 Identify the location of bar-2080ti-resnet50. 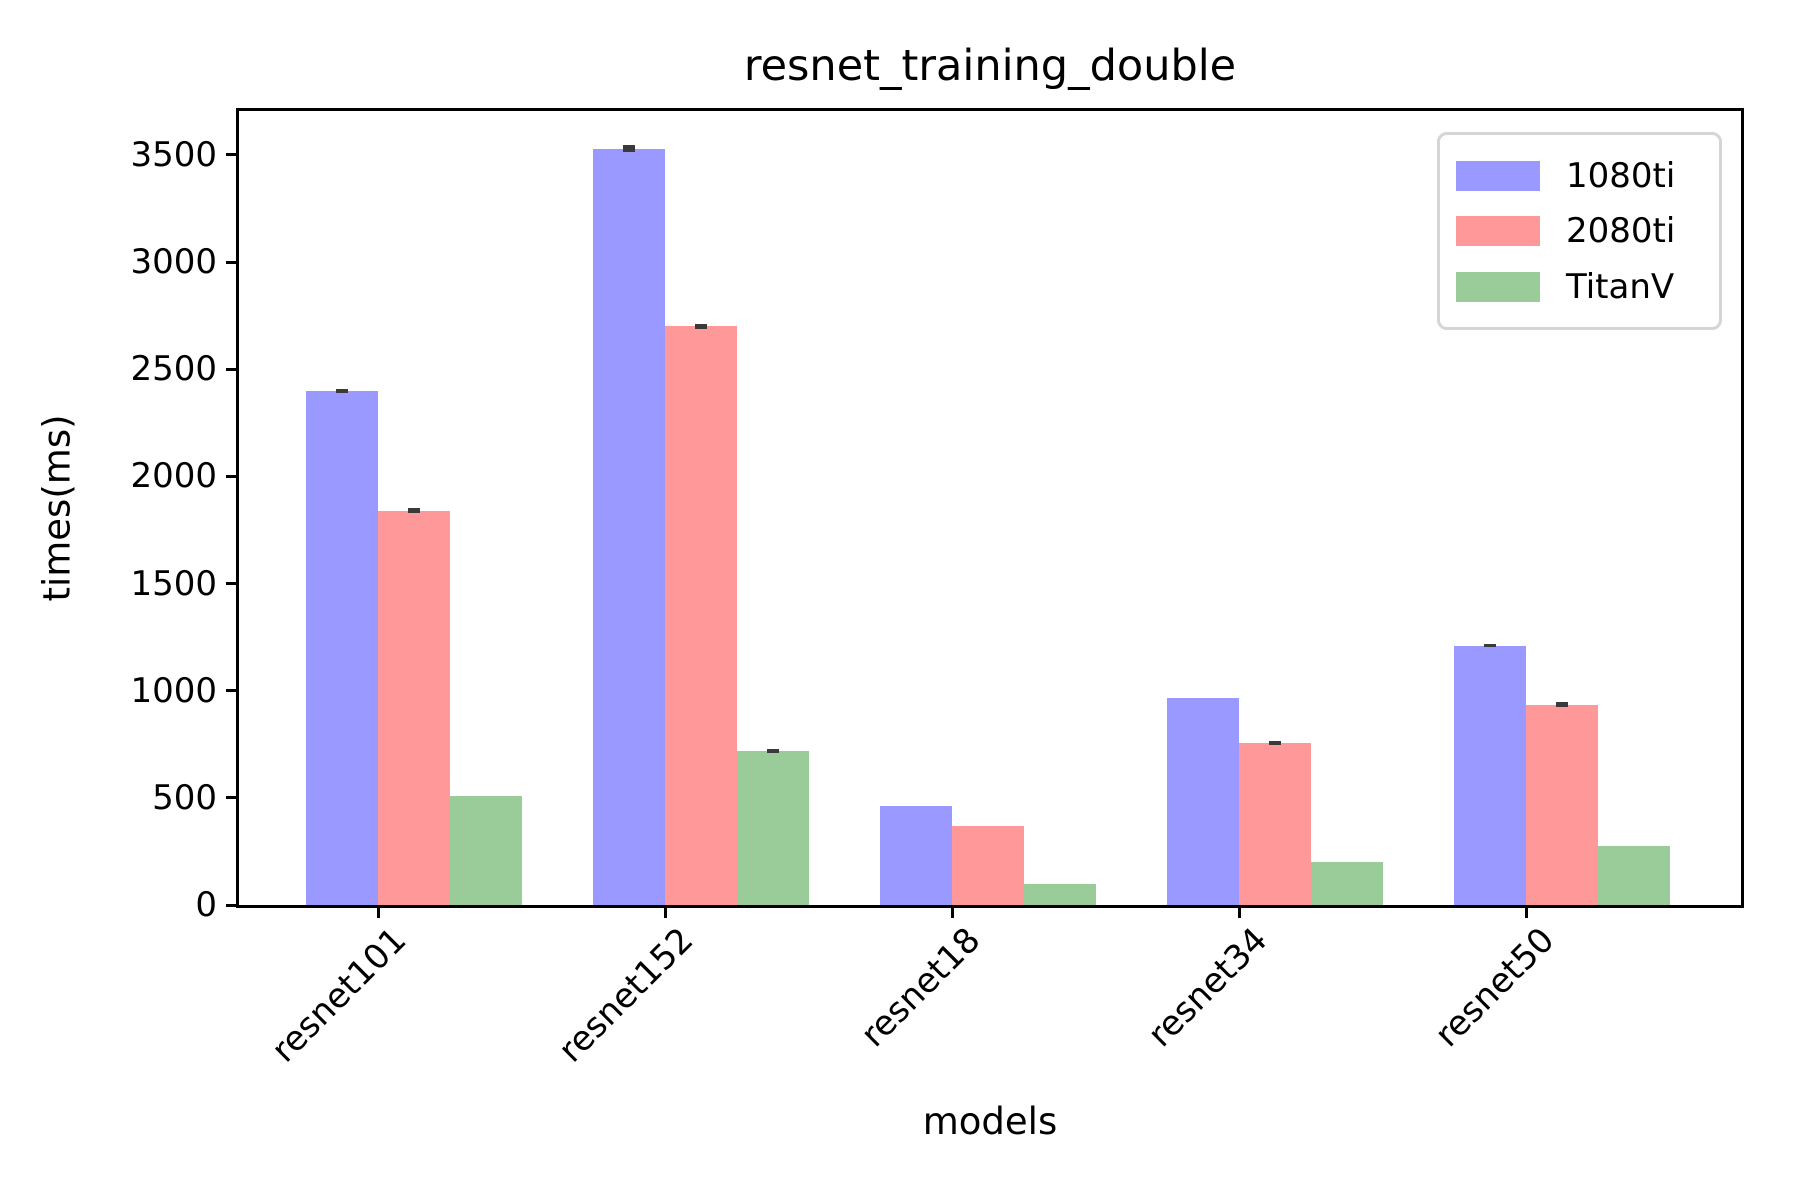
(1562, 804).